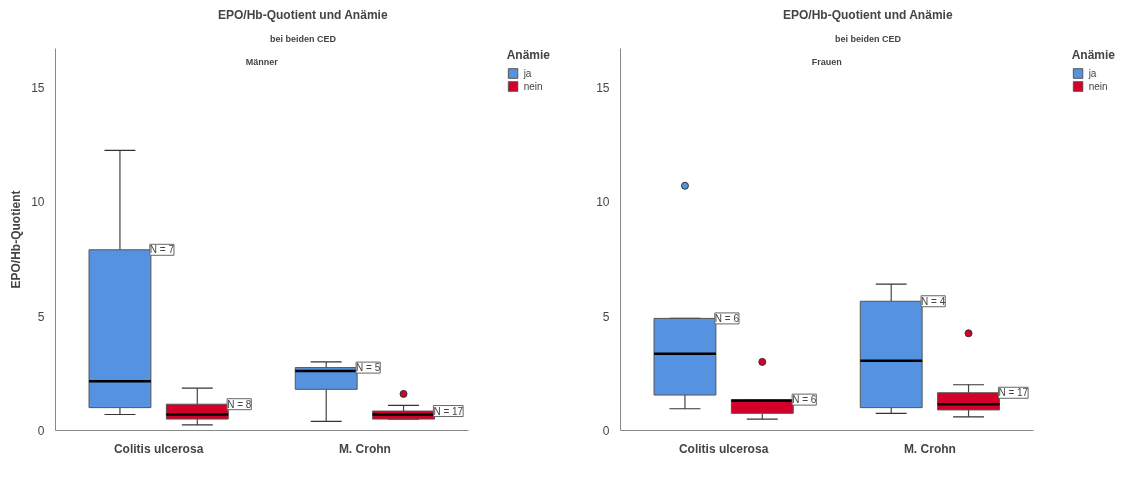 This screenshot has width=1141, height=483. I want to click on text: N = 8, so click(239, 404).